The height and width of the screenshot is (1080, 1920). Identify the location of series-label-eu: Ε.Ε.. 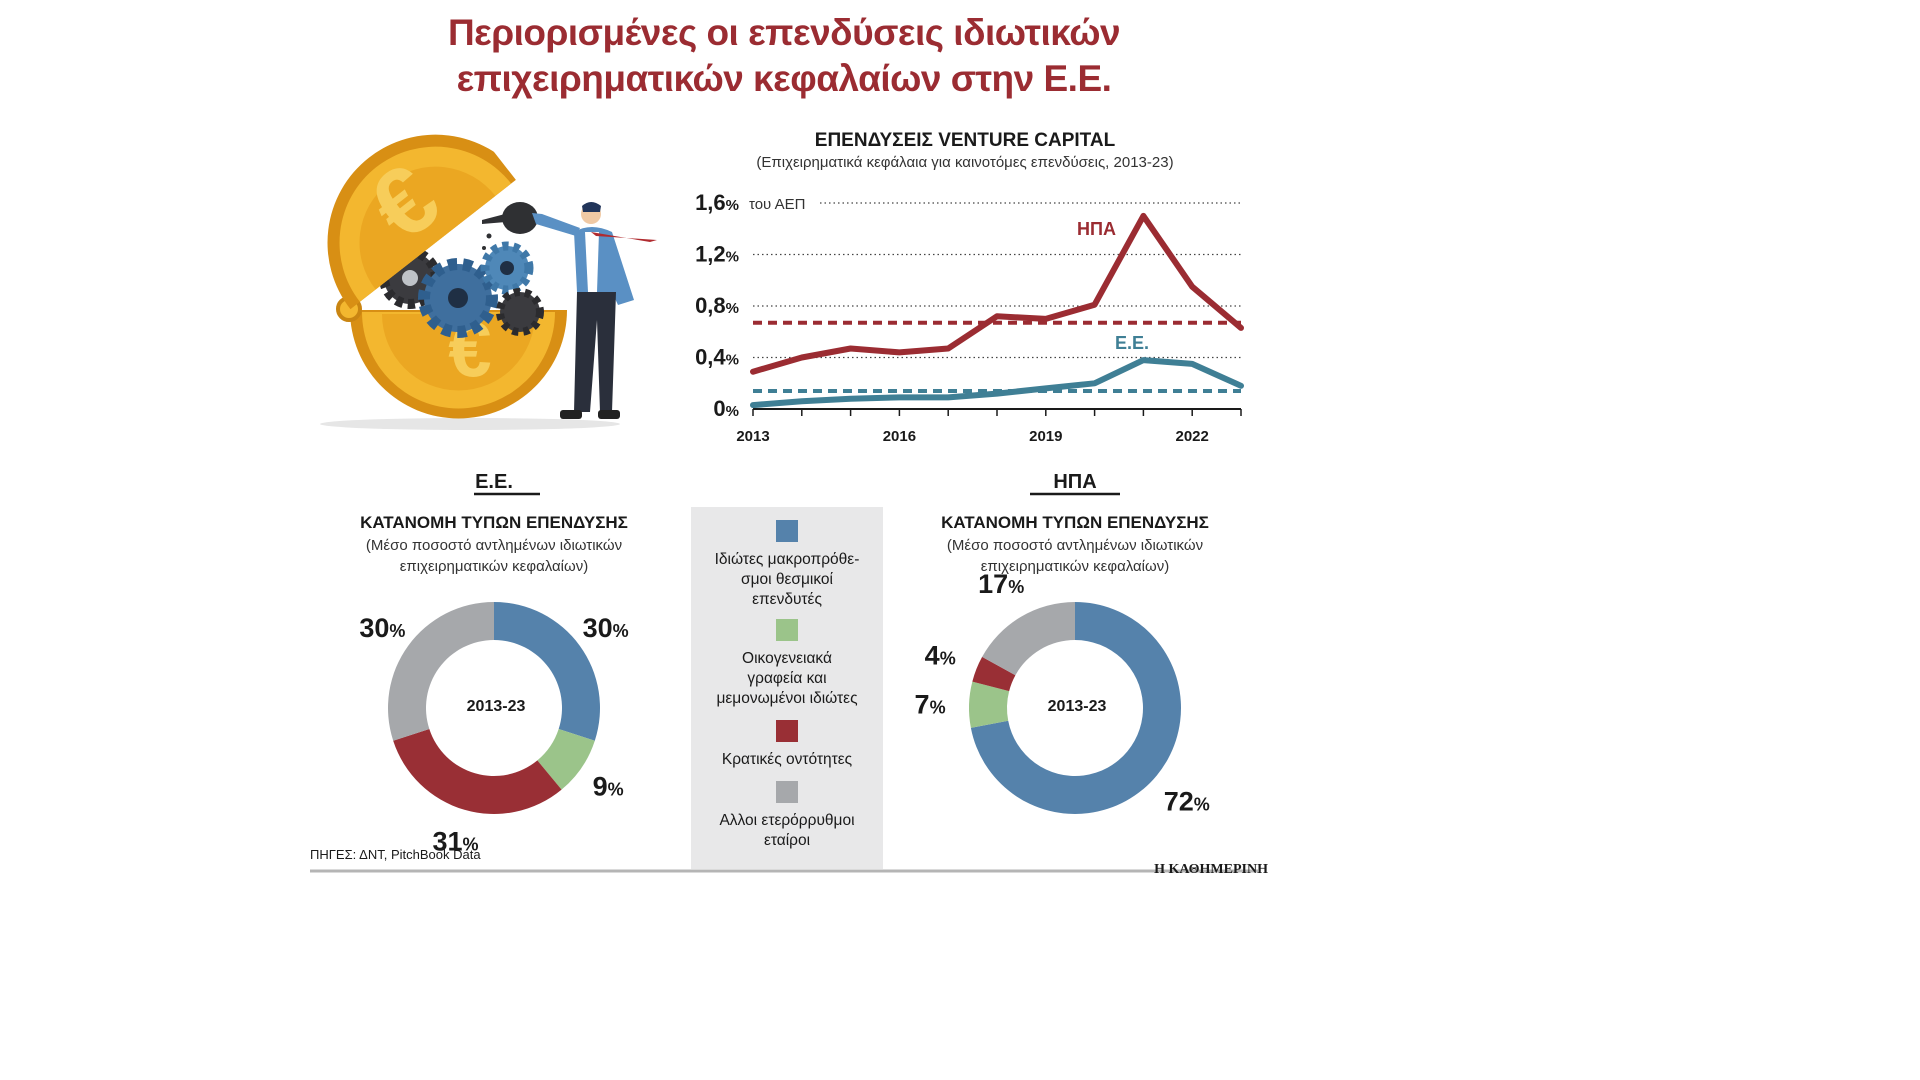
(1132, 343).